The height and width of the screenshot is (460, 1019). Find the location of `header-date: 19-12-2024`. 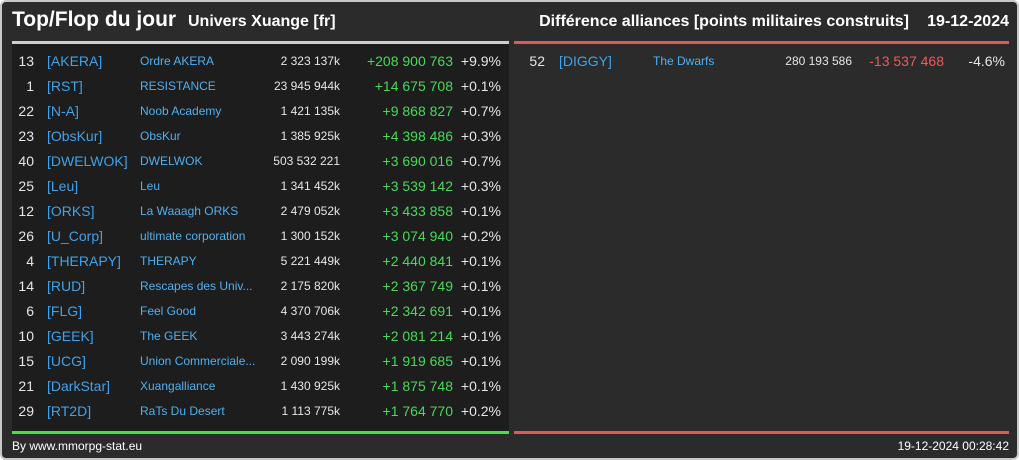

header-date: 19-12-2024 is located at coordinates (968, 21).